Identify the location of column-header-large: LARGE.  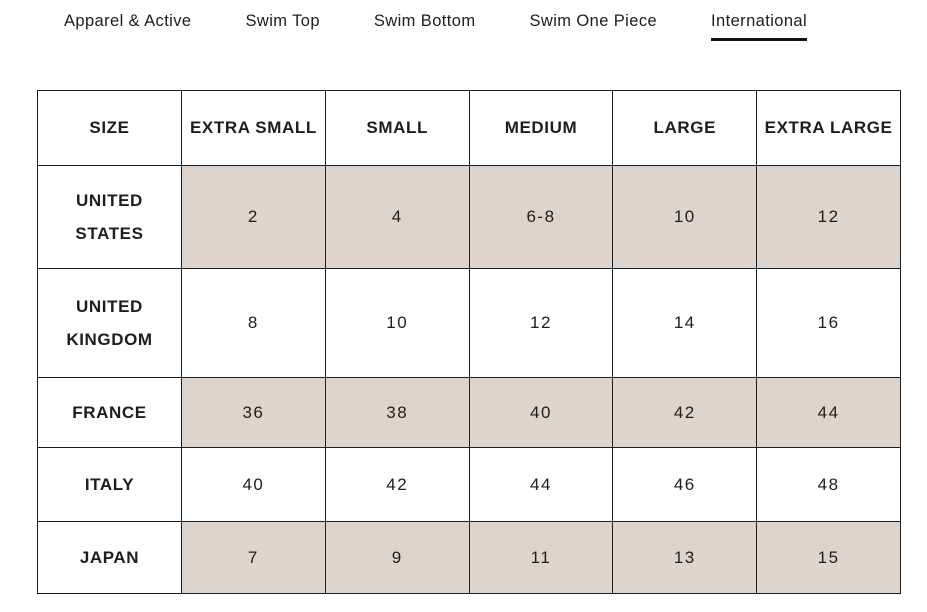
(685, 128).